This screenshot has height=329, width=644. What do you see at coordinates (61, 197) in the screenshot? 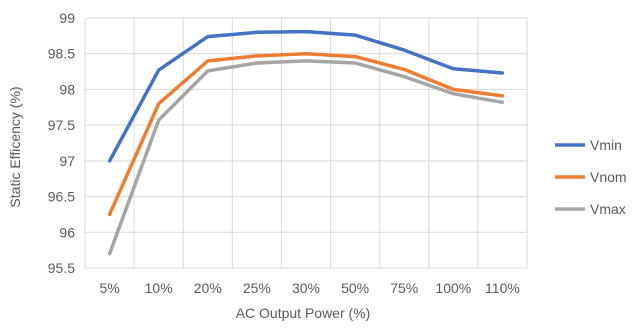
I see `y-tick-label: 96.5` at bounding box center [61, 197].